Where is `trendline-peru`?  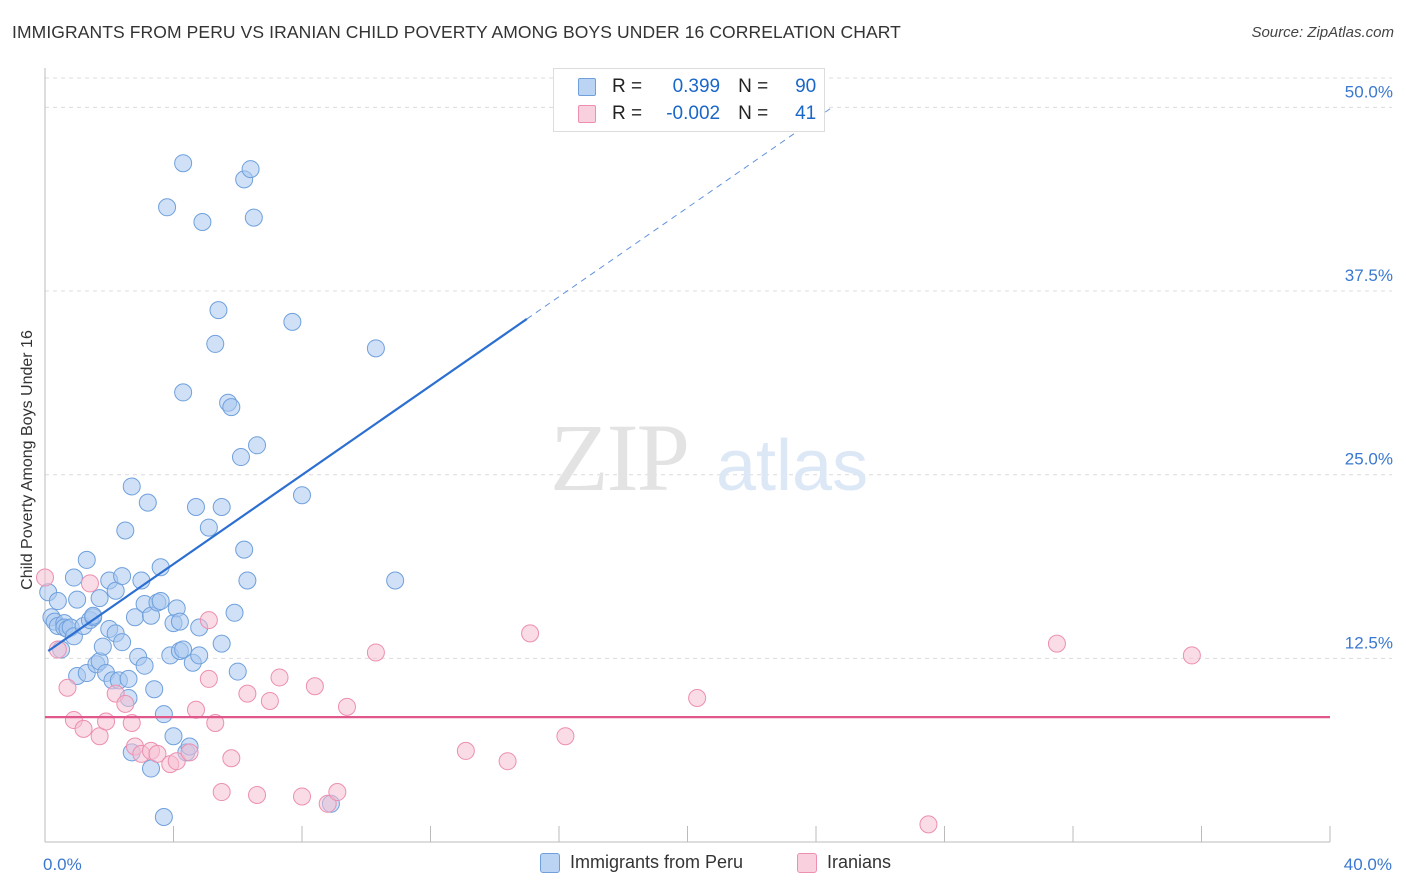
trendline-peru is located at coordinates (287, 485).